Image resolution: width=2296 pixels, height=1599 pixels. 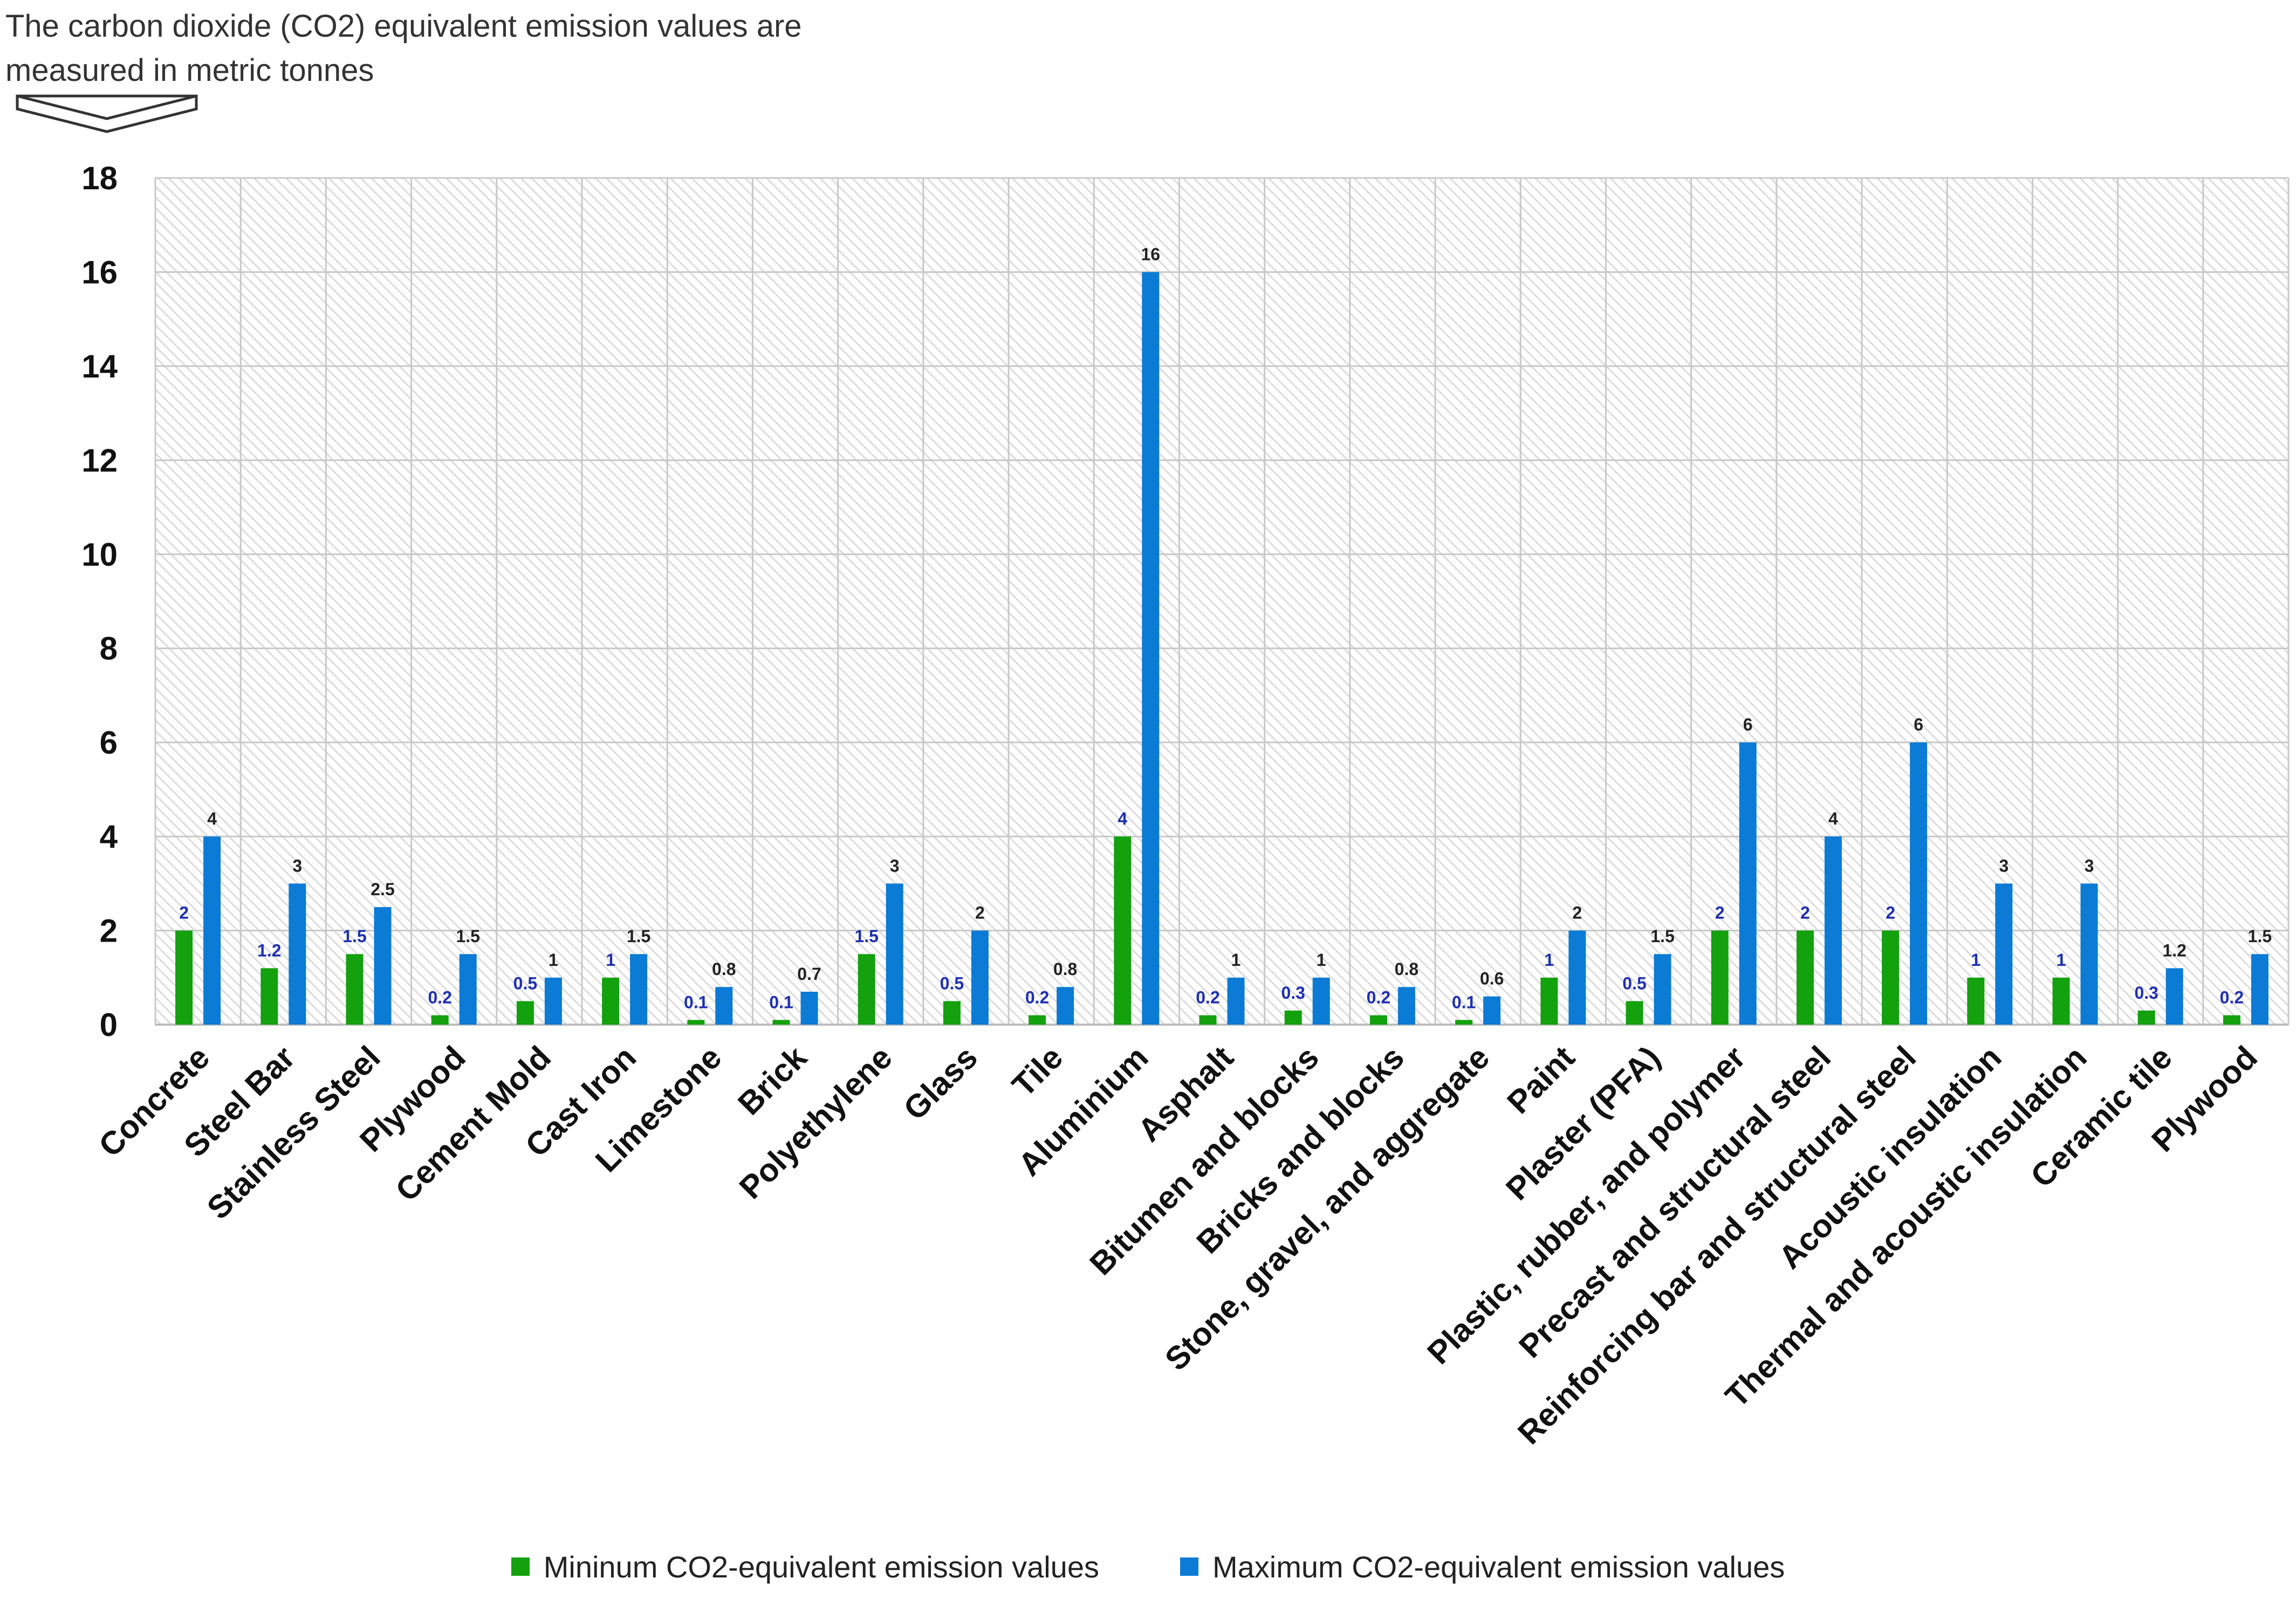 What do you see at coordinates (1037, 1072) in the screenshot?
I see `x-category-label: Tile` at bounding box center [1037, 1072].